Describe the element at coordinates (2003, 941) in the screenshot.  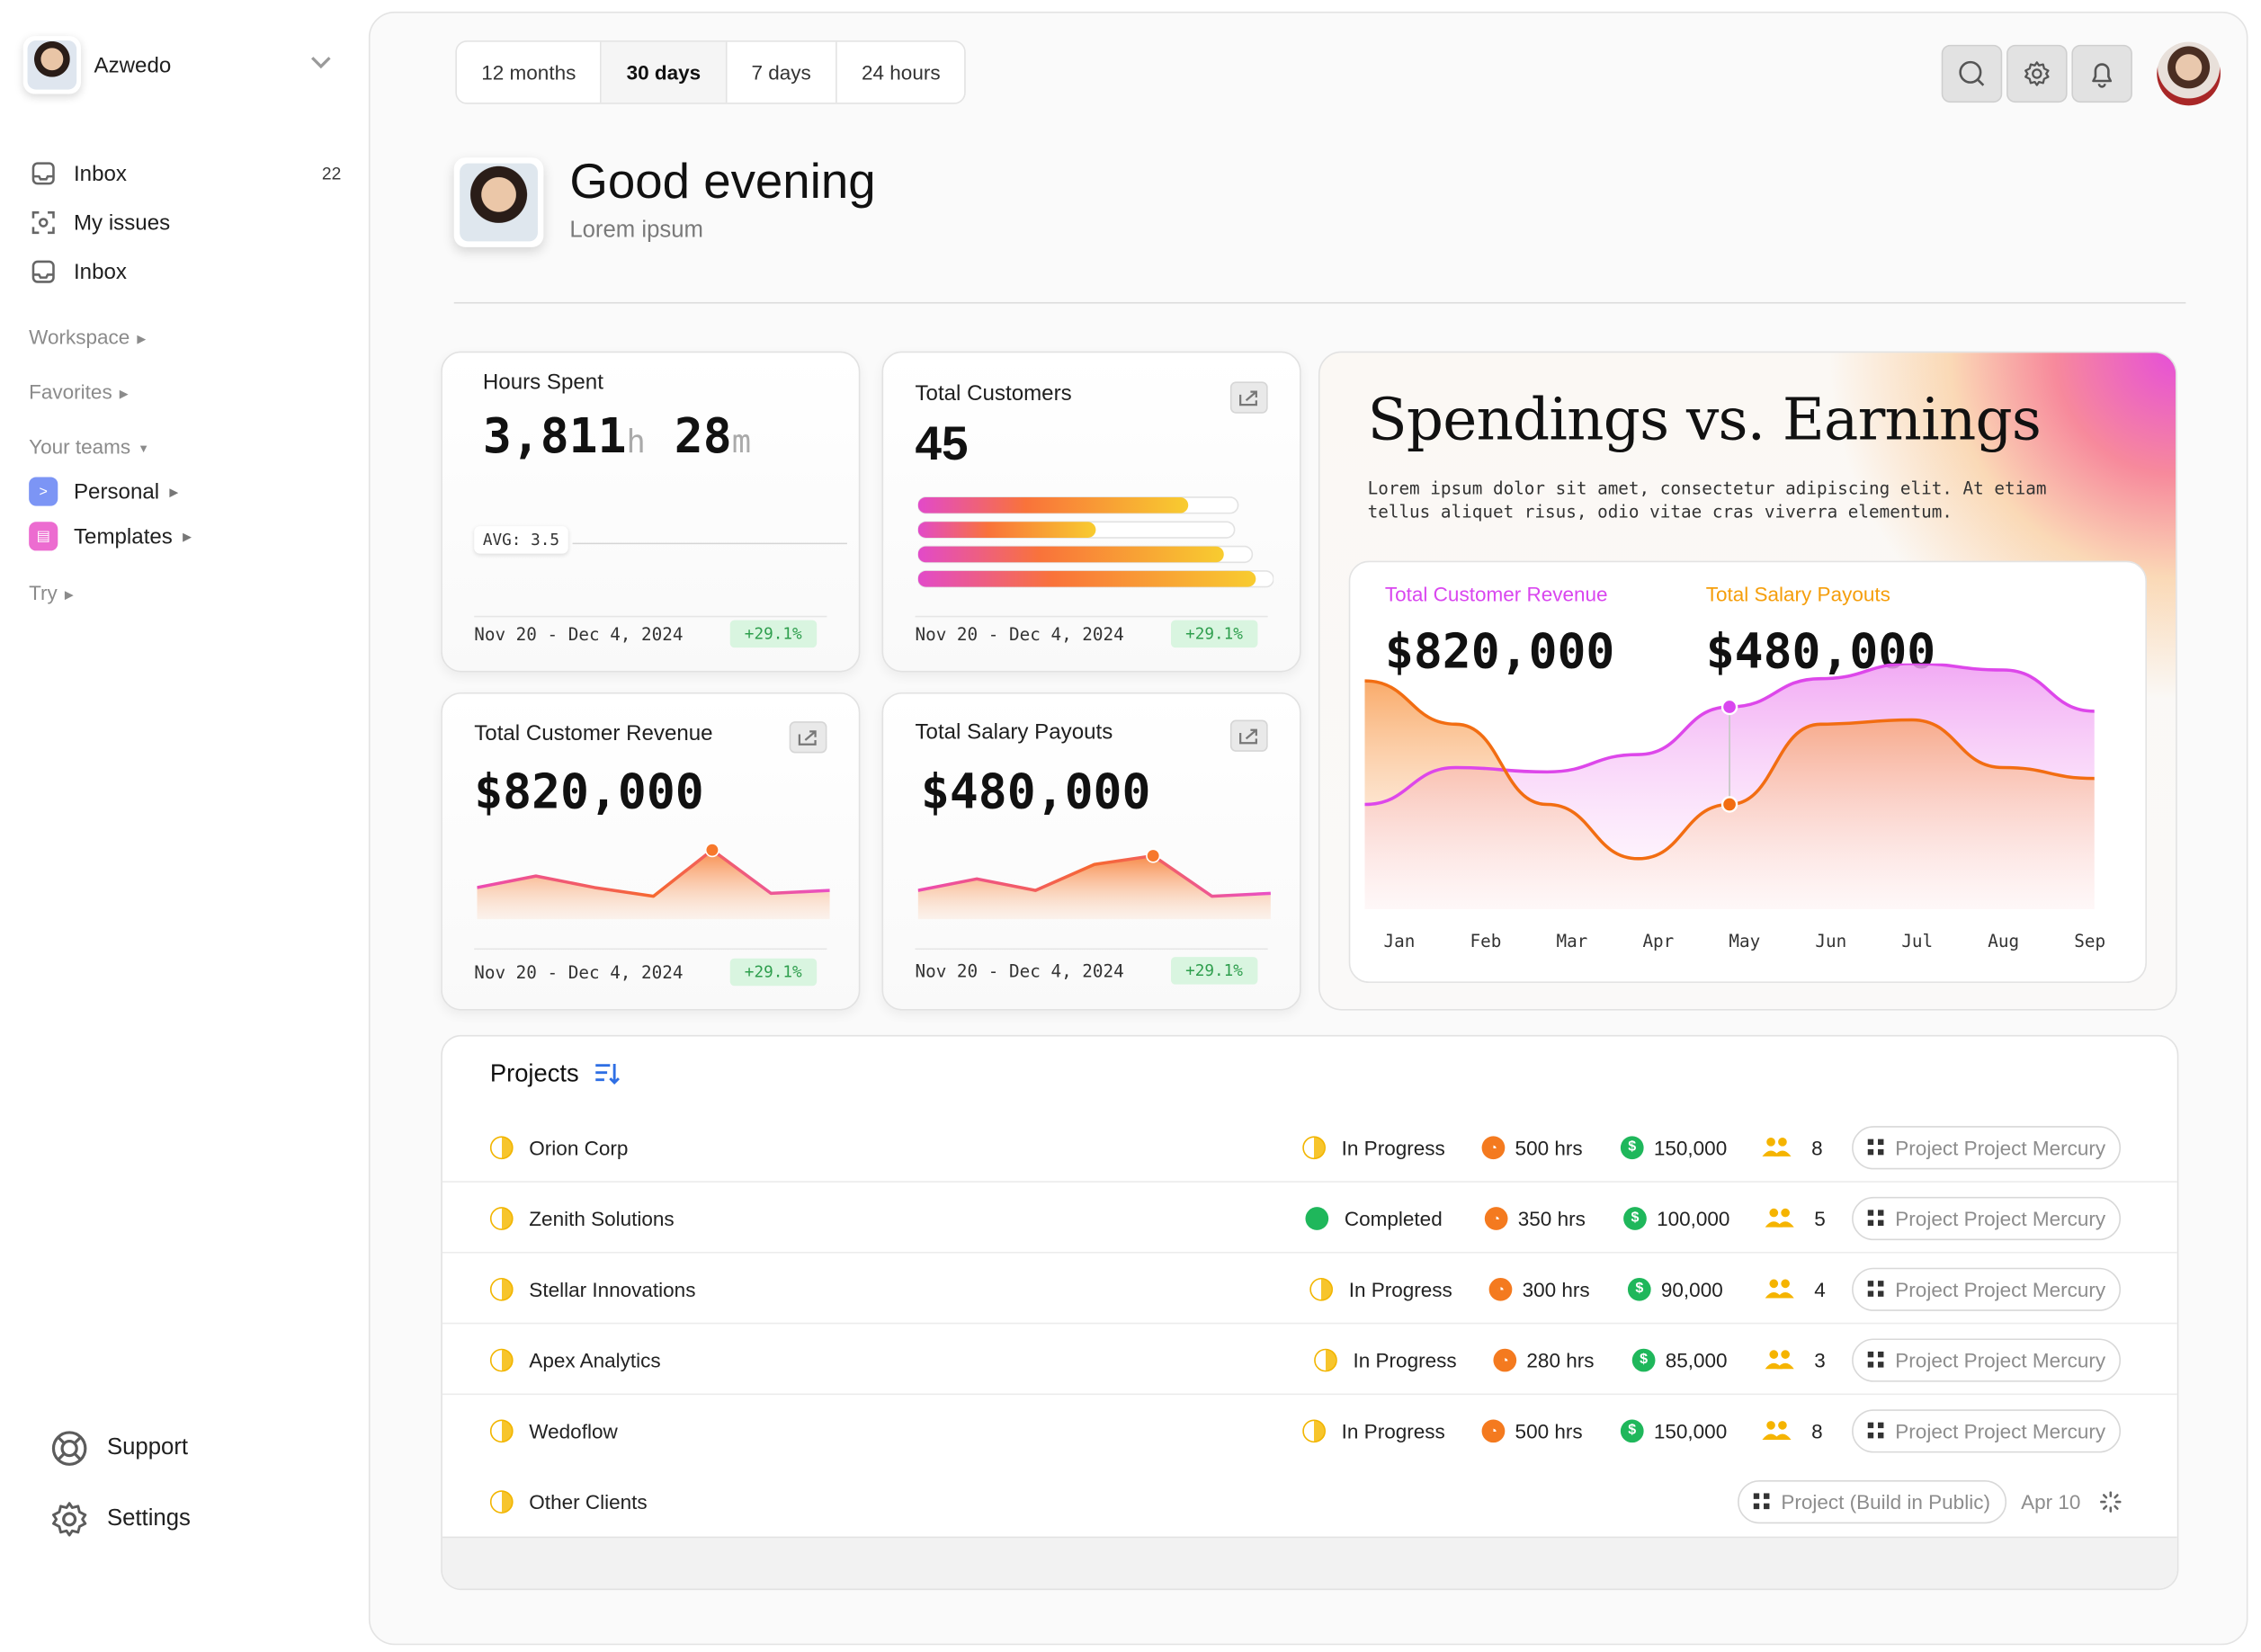
I see `x-tick-label: Aug` at that location.